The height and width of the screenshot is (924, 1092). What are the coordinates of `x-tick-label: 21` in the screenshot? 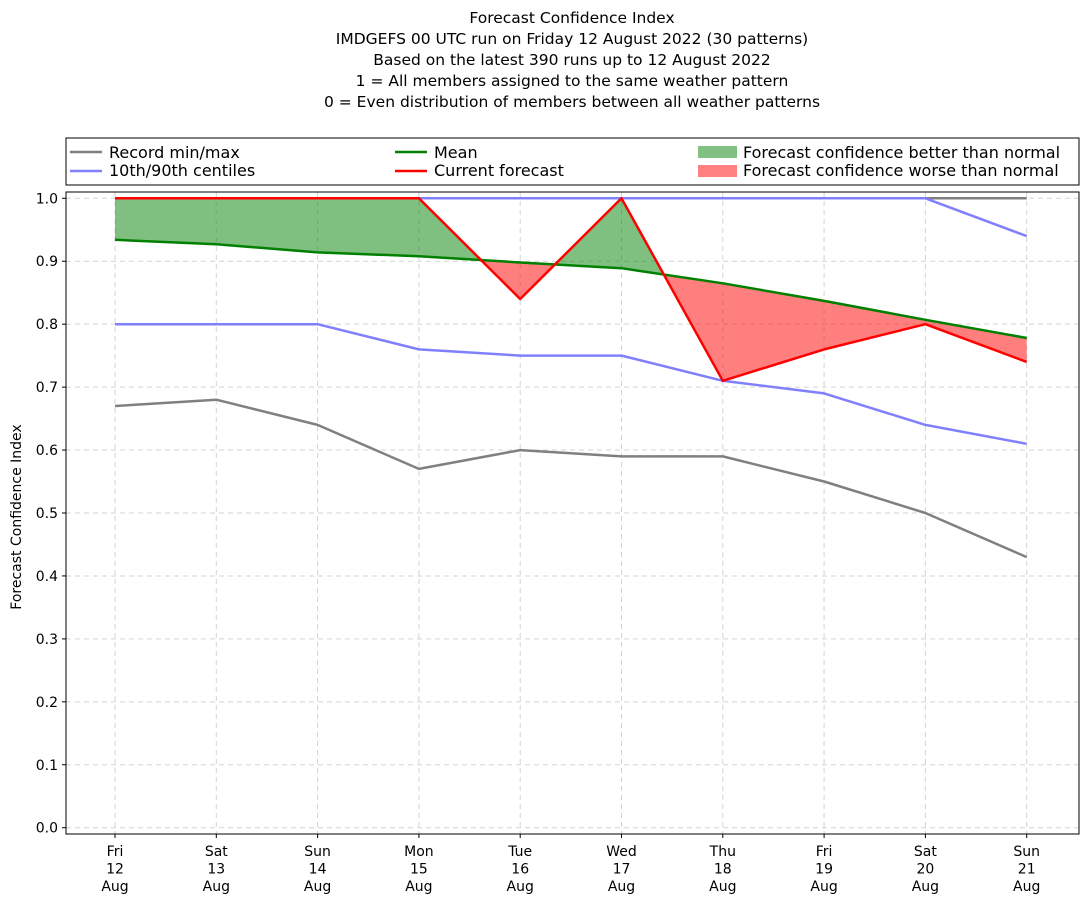 It's located at (1027, 870).